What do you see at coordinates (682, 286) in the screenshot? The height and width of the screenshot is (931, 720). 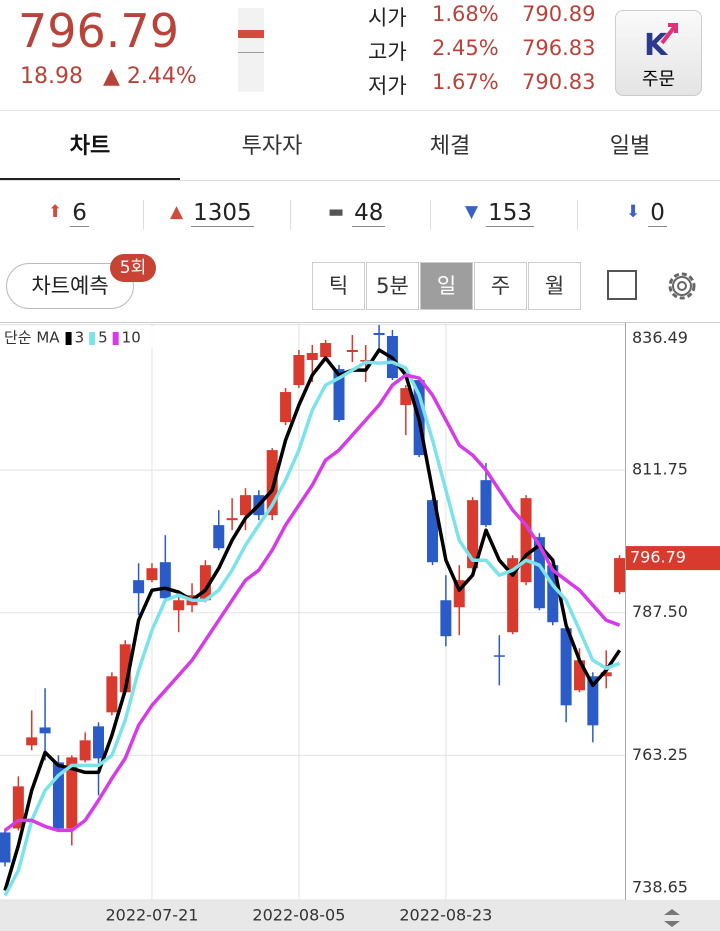 I see `settings-icon` at bounding box center [682, 286].